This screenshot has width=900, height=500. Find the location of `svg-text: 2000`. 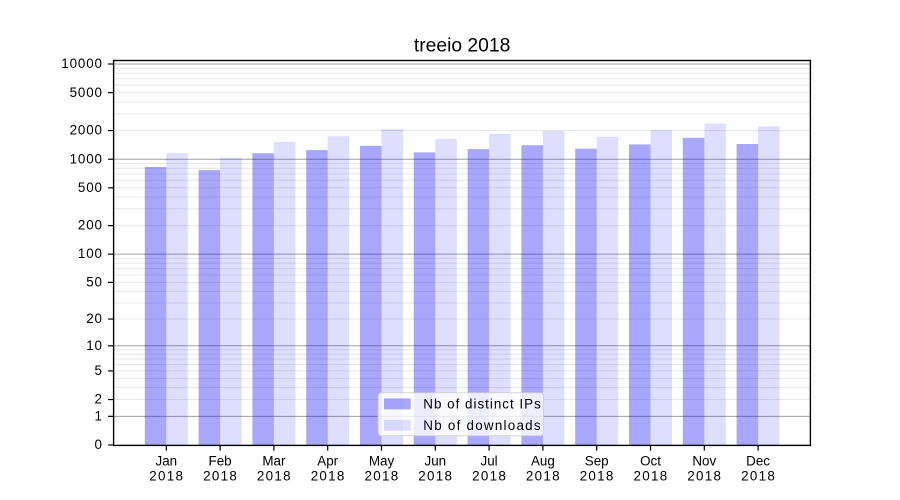

svg-text: 2000 is located at coordinates (86, 130).